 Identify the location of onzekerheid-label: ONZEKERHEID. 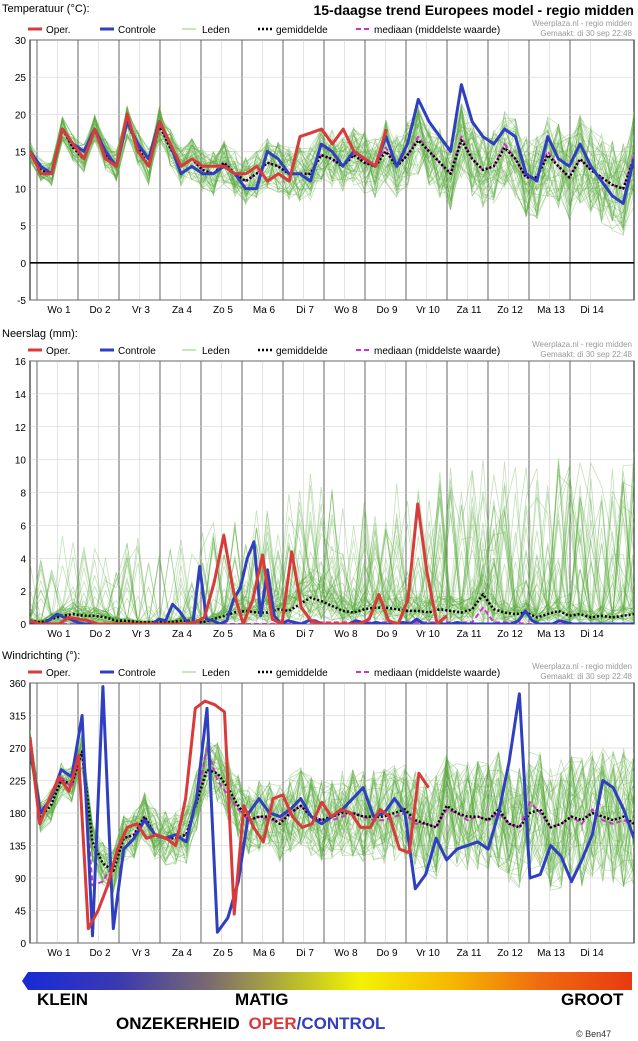
(178, 1023).